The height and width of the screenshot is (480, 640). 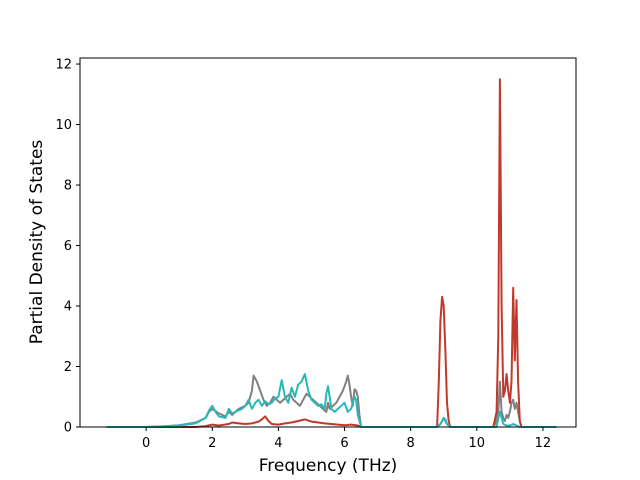 What do you see at coordinates (68, 428) in the screenshot?
I see `y-tick-label: 0` at bounding box center [68, 428].